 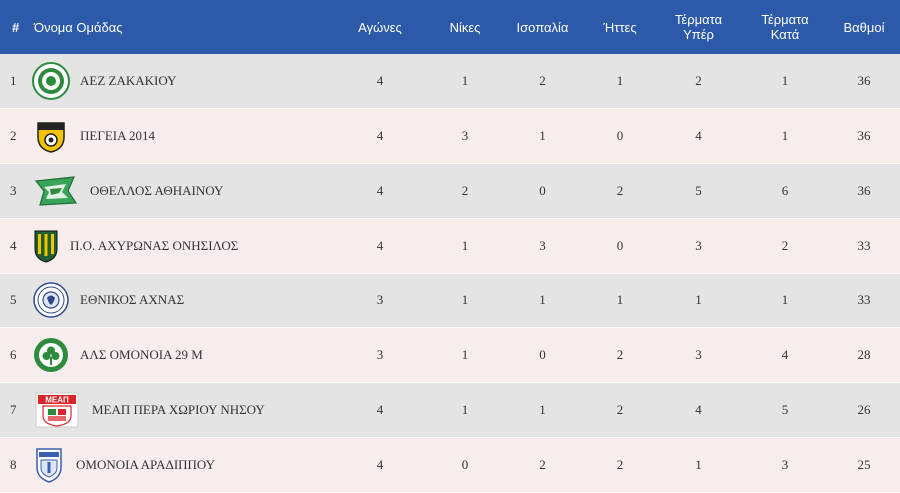 What do you see at coordinates (785, 191) in the screenshot?
I see `goals-against-cell: 6` at bounding box center [785, 191].